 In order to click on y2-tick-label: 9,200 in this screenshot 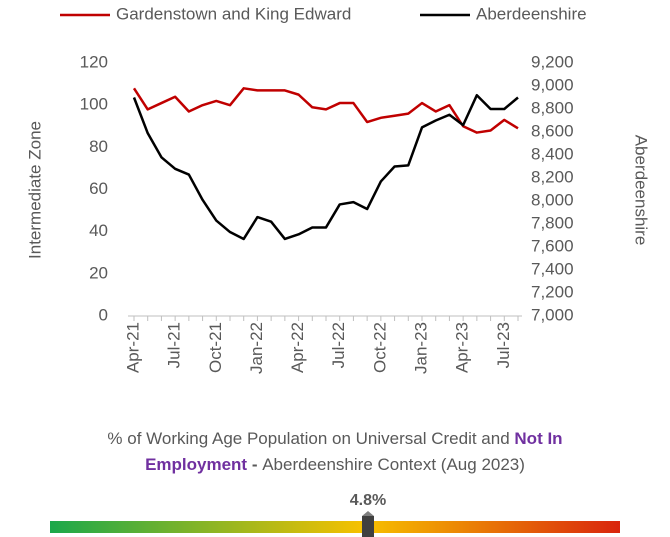, I will do `click(552, 61)`.